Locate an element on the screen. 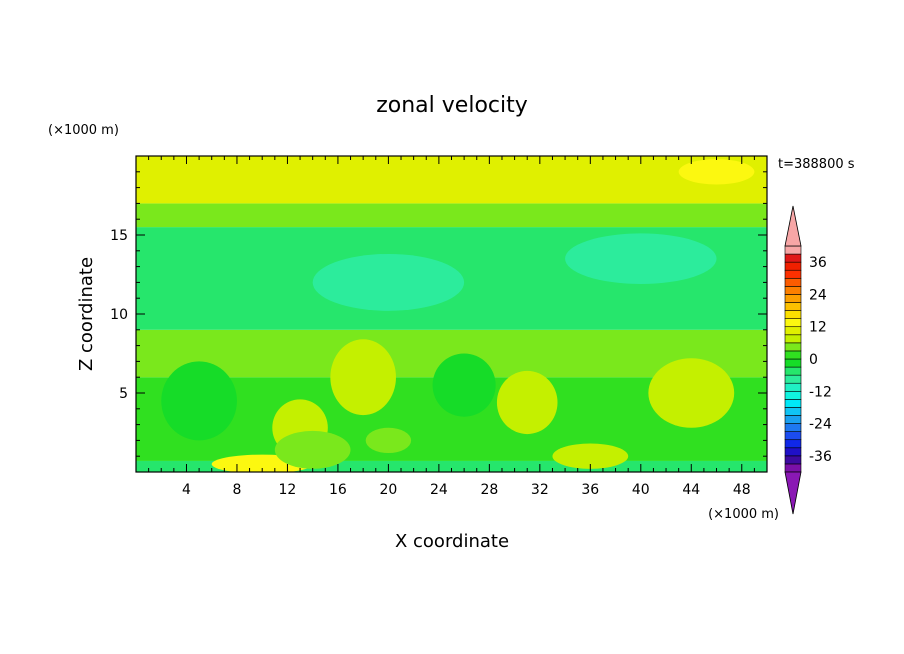 This screenshot has width=904, height=654. colorbar-tick-label: 12 is located at coordinates (818, 328).